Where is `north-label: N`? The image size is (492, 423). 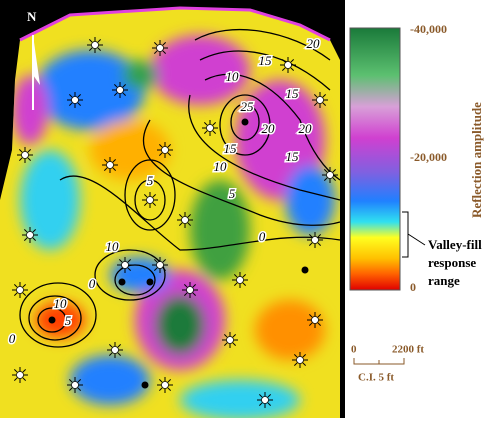
north-label: N is located at coordinates (32, 16).